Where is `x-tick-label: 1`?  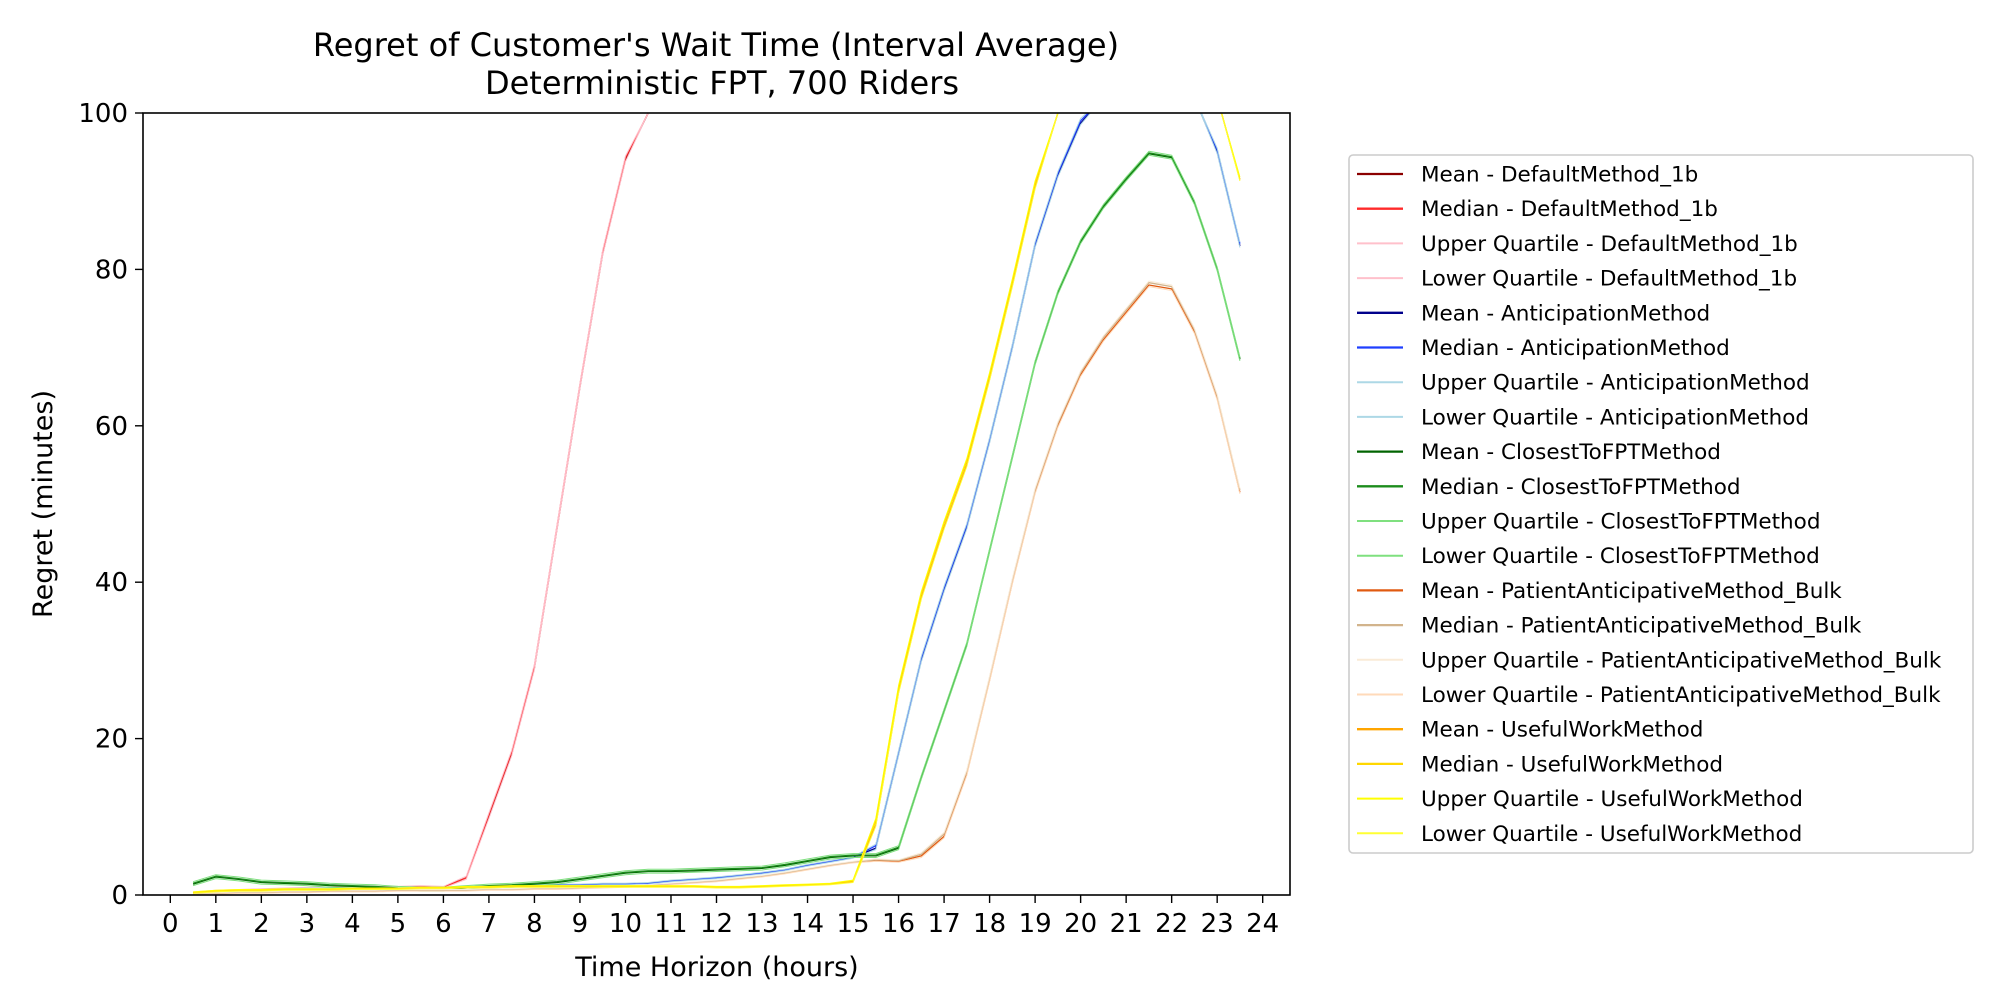 x-tick-label: 1 is located at coordinates (216, 924).